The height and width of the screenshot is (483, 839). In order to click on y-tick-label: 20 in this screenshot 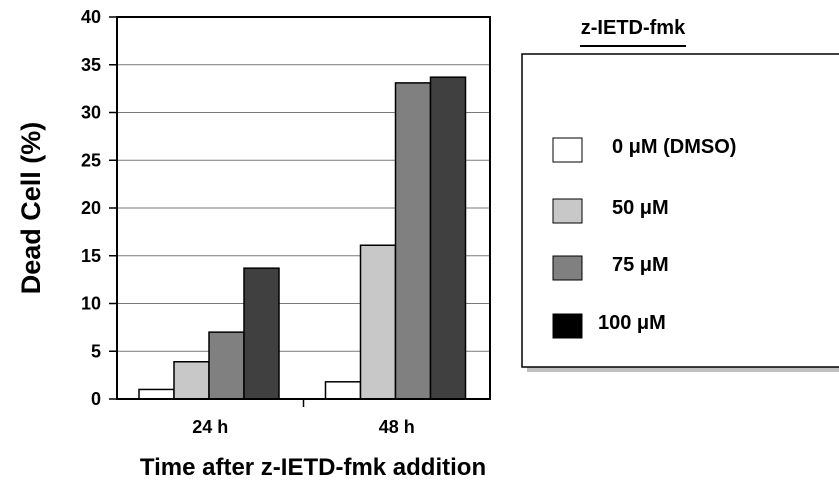, I will do `click(91, 208)`.